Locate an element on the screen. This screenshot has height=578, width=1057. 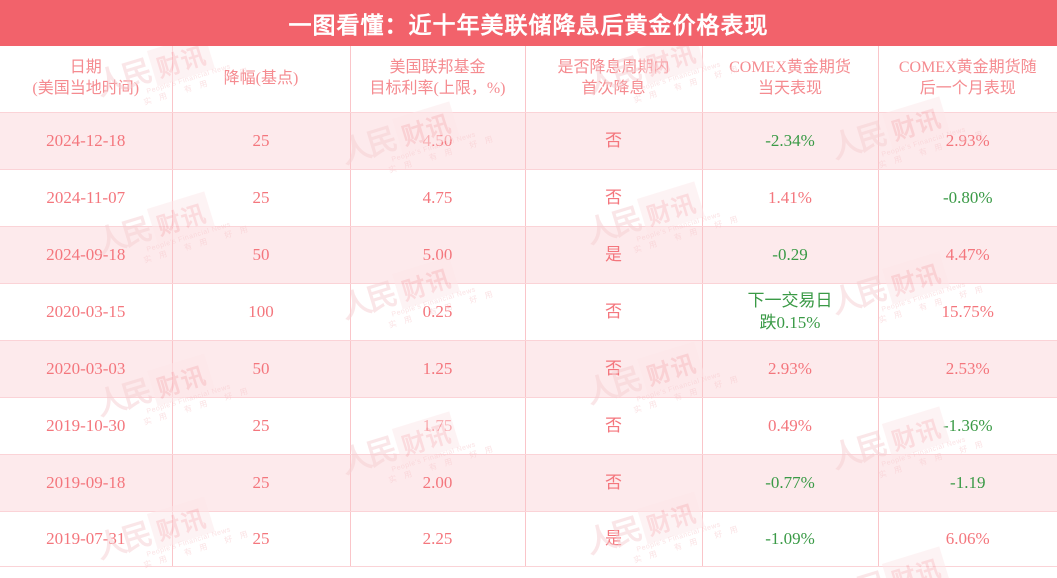
column-header-3: 是否降息周期内 首次降息 is located at coordinates (614, 79).